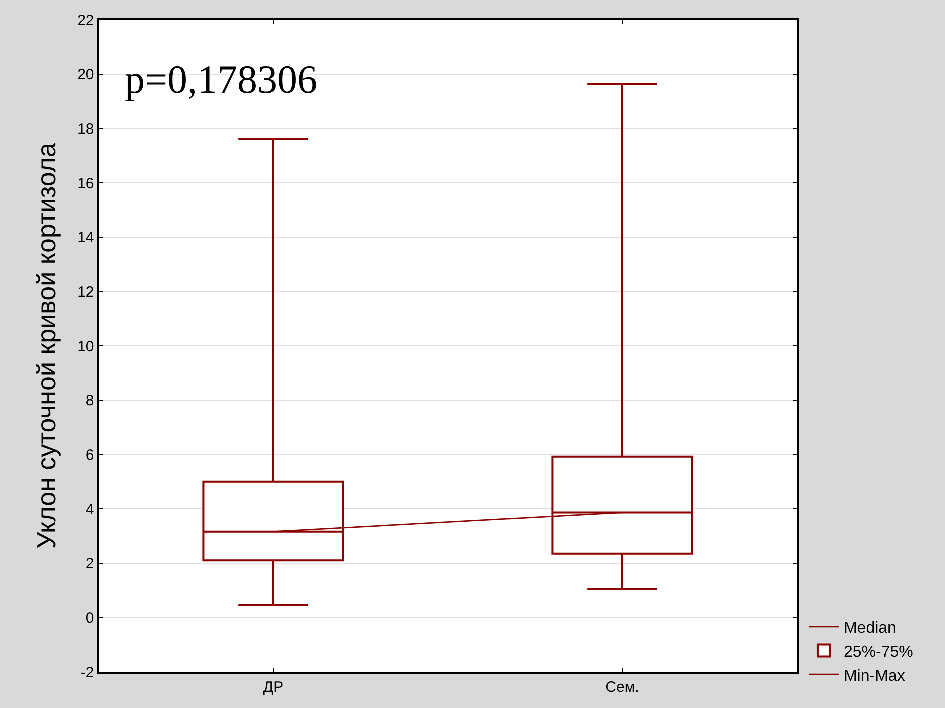  What do you see at coordinates (86, 183) in the screenshot?
I see `y-tick-label: 16` at bounding box center [86, 183].